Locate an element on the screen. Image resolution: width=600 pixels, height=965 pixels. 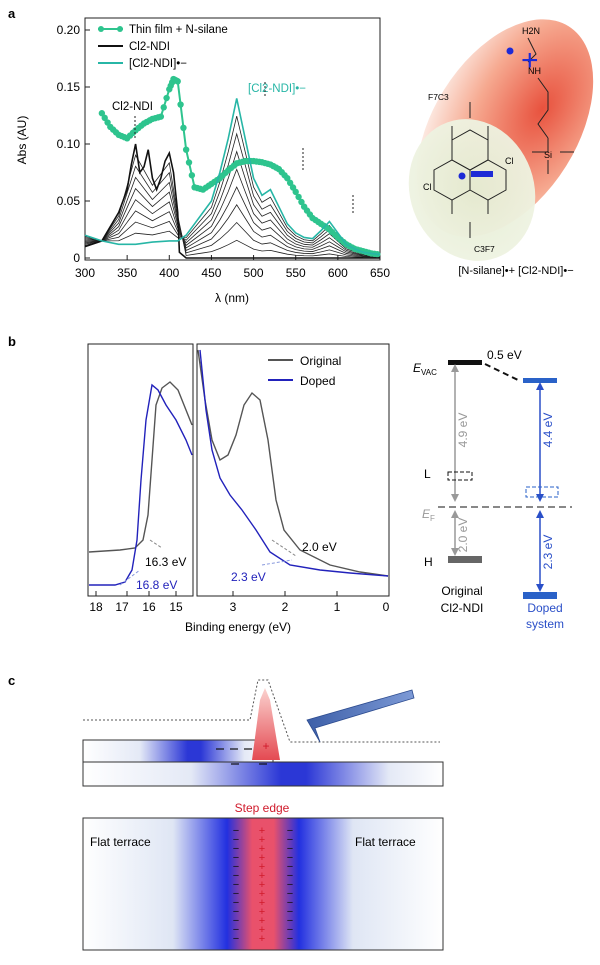
panel-label-c: c is located at coordinates (11, 680).